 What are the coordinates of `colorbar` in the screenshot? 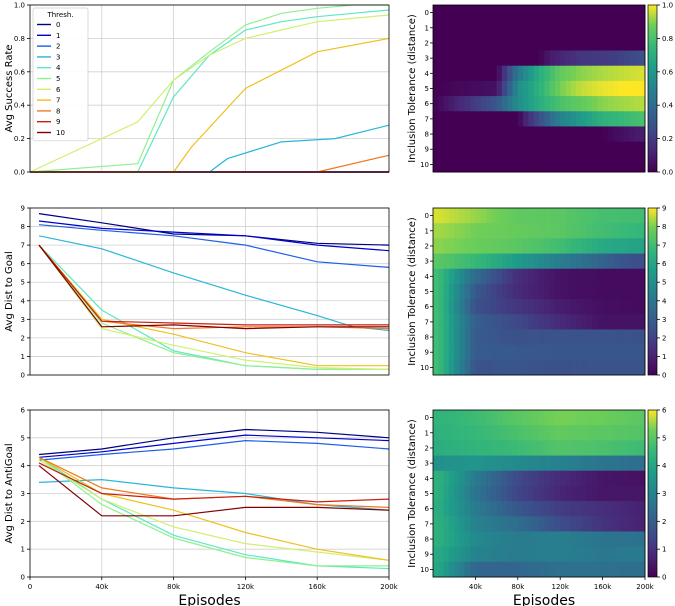 It's located at (652, 291).